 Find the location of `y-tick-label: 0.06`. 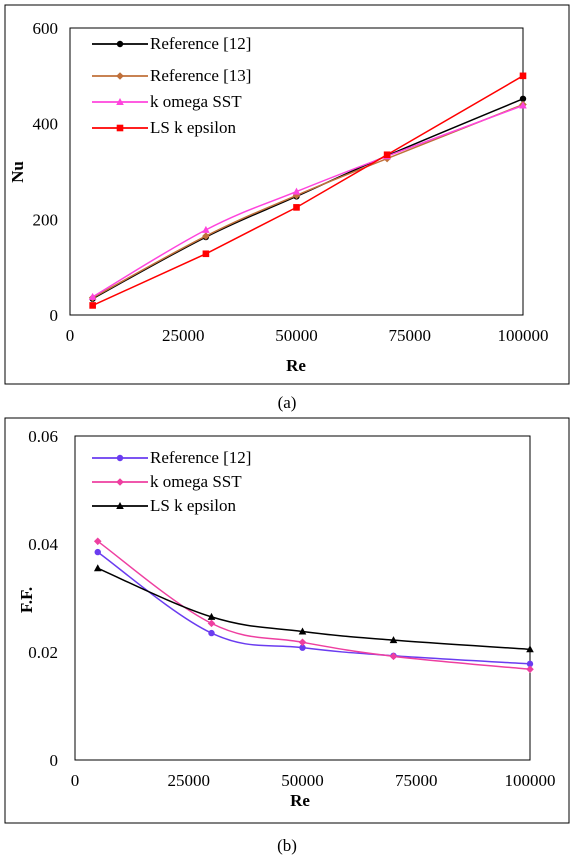

y-tick-label: 0.06 is located at coordinates (43, 436).